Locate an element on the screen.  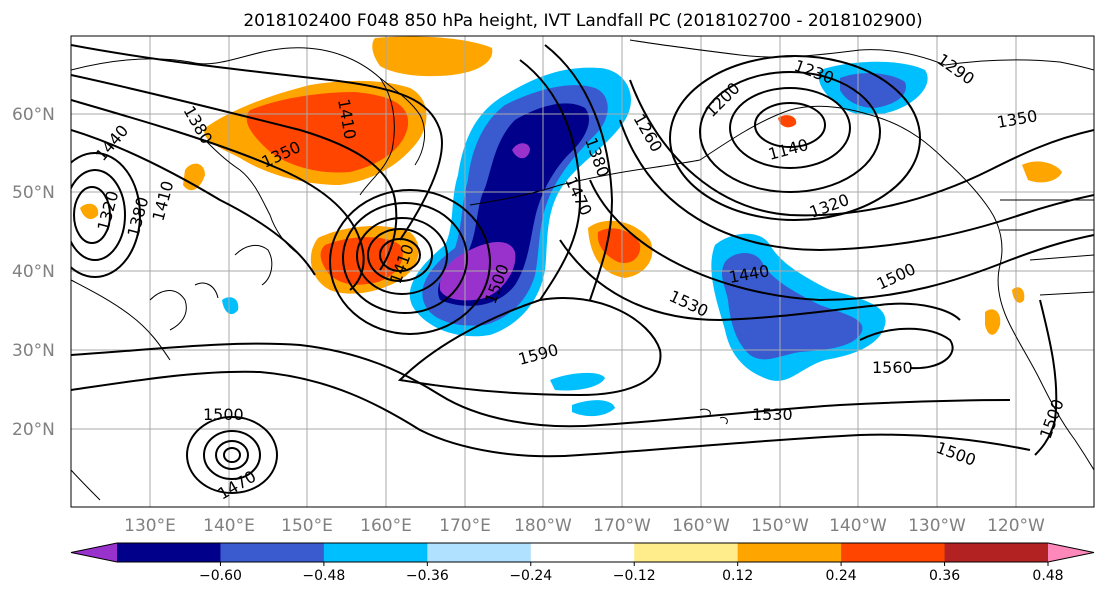
ivt-negative-region-hawaii2 is located at coordinates (593, 408).